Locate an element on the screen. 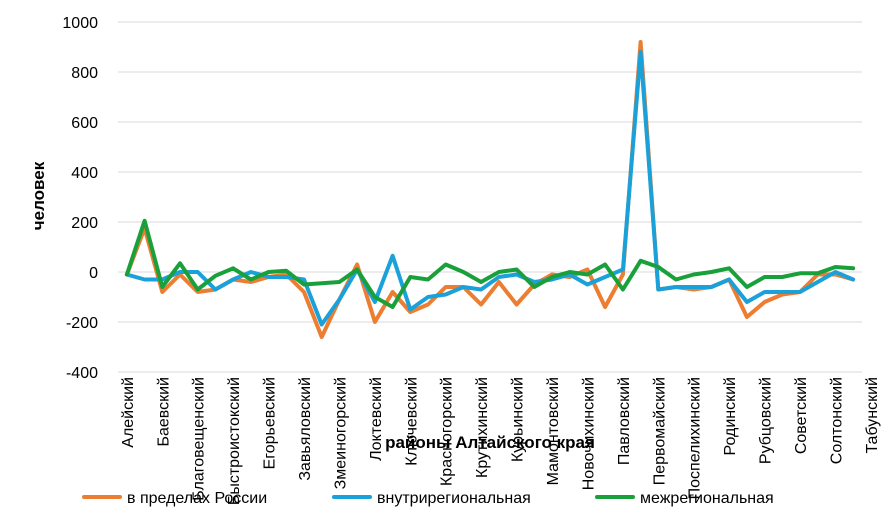 The height and width of the screenshot is (530, 884). x-tick-label: Егорьевский is located at coordinates (270, 423).